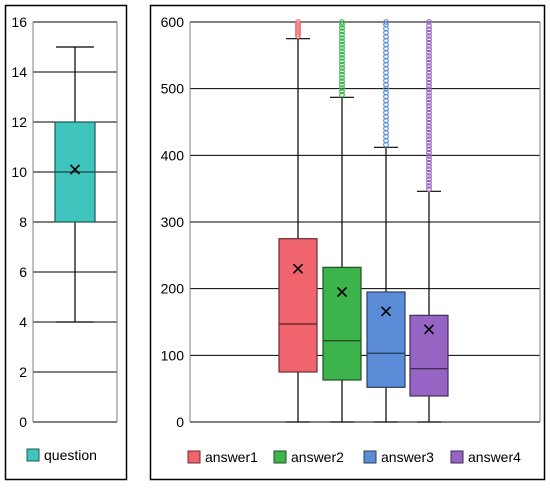 The image size is (550, 491). I want to click on y-tick-label: 4, so click(23, 322).